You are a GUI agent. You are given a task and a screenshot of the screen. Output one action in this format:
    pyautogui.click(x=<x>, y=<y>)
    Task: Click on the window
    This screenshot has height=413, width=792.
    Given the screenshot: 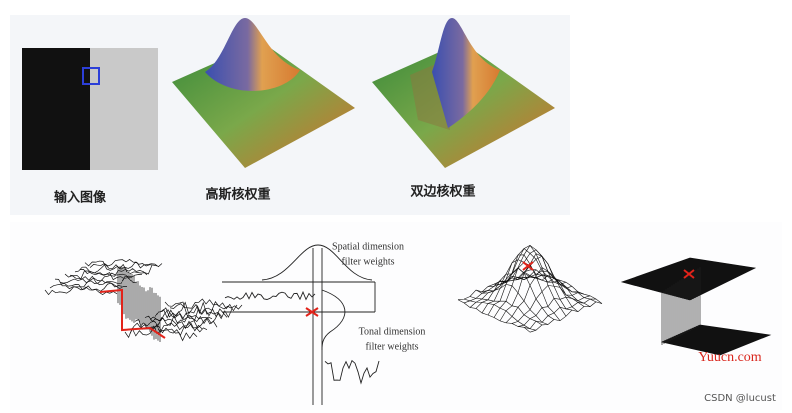 What is the action you would take?
    pyautogui.click(x=91, y=76)
    